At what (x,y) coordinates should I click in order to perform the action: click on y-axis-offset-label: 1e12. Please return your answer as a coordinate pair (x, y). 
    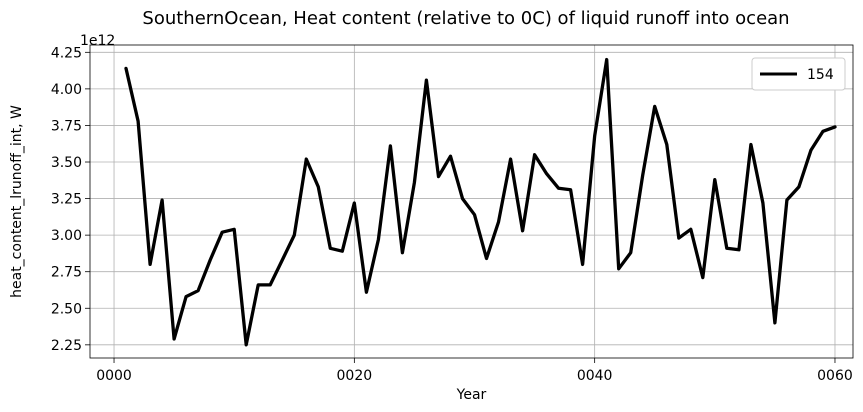
    Looking at the image, I should click on (97, 41).